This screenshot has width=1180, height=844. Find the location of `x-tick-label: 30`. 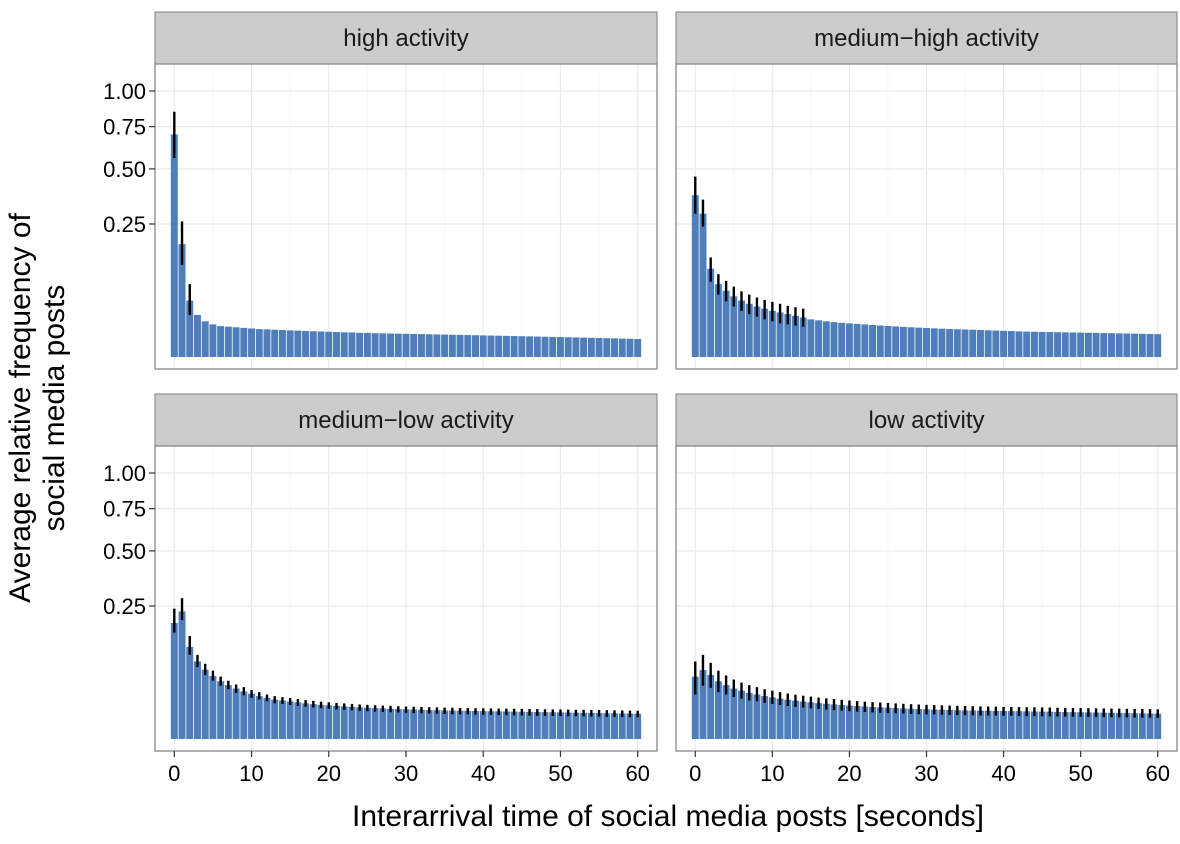

x-tick-label: 30 is located at coordinates (926, 773).